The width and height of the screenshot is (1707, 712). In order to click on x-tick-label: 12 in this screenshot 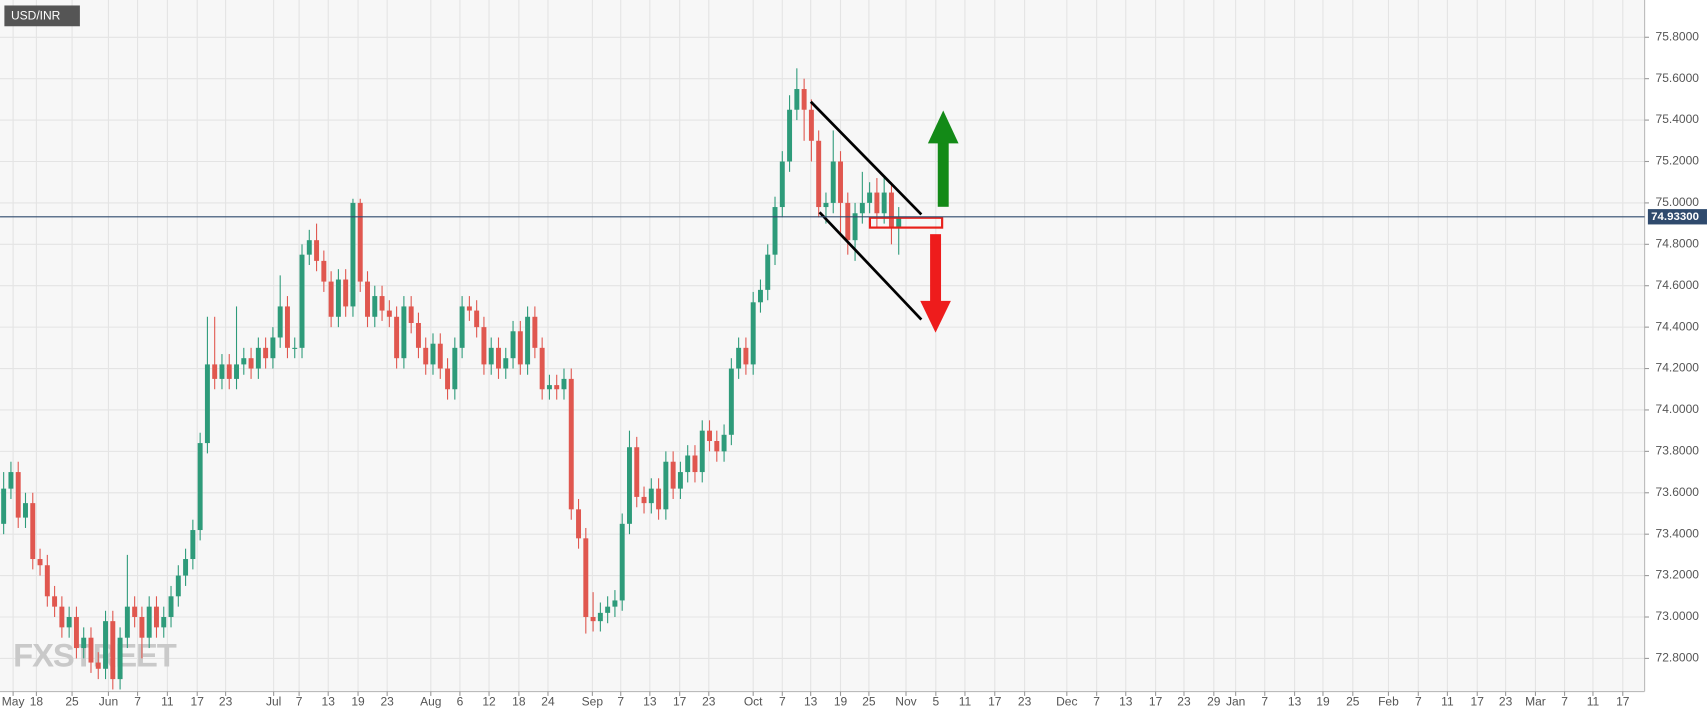, I will do `click(489, 702)`.